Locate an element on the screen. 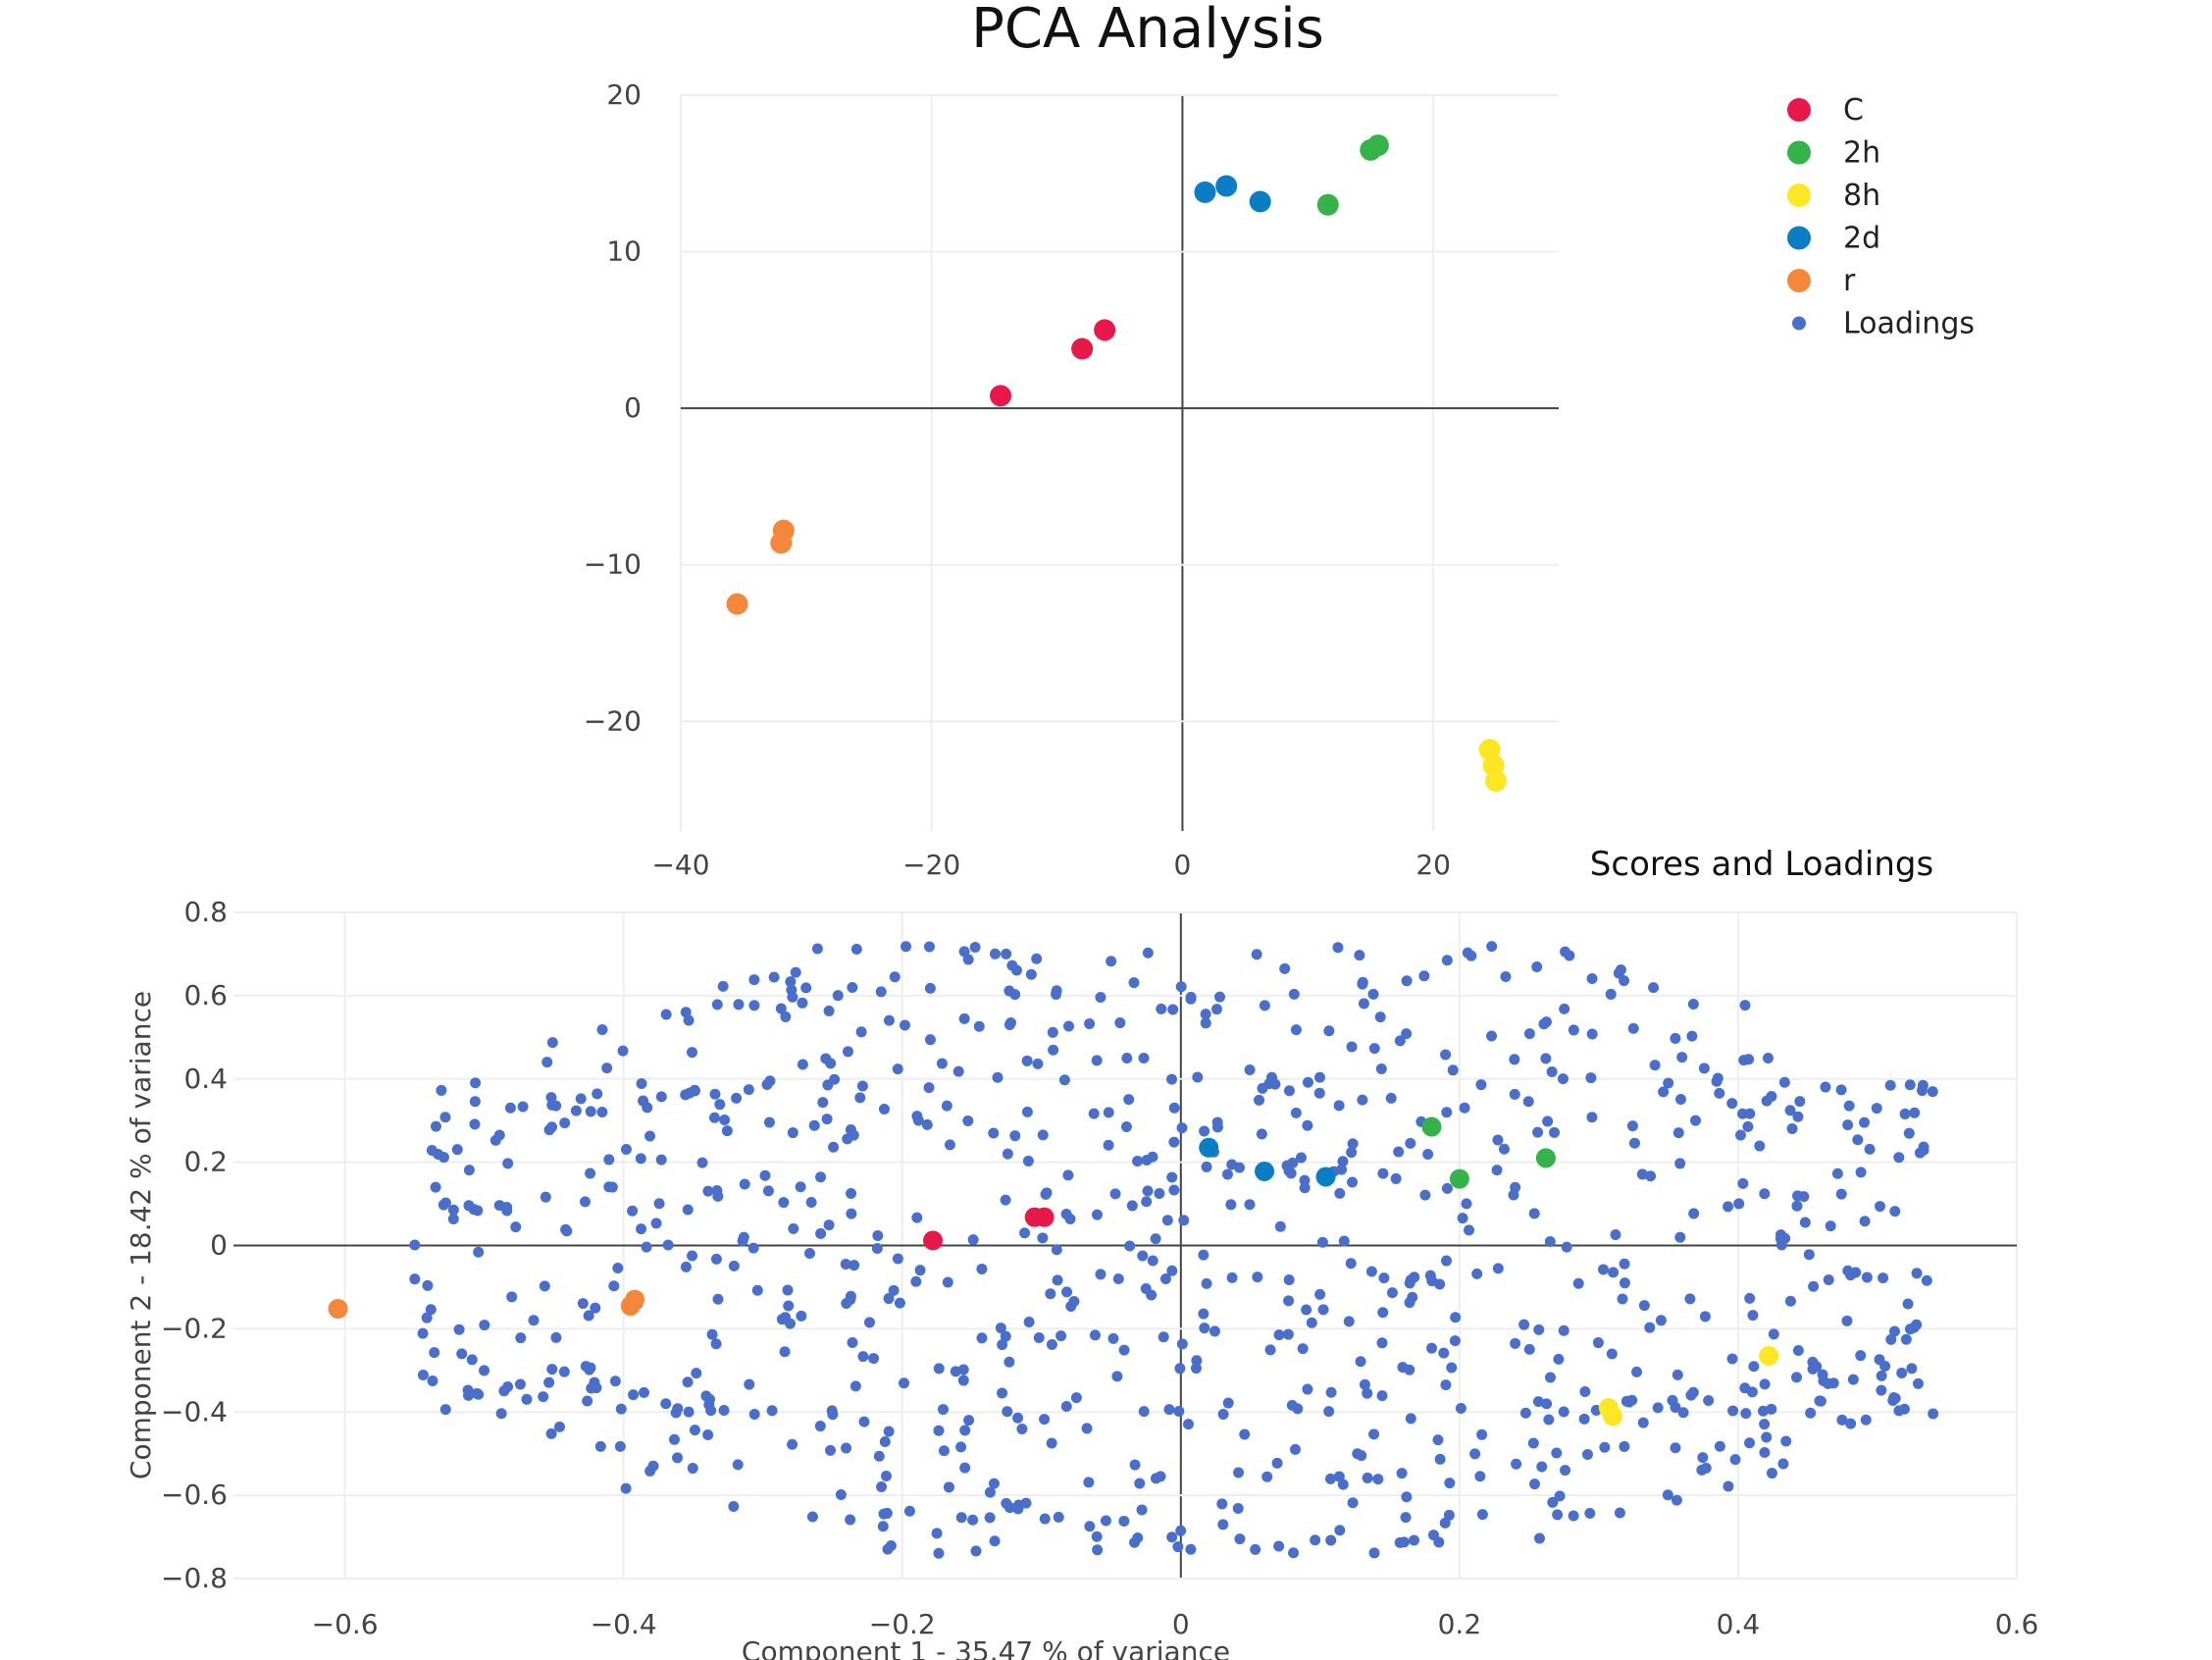  legend: C 2h 8h 2d r Loadings is located at coordinates (1881, 217).